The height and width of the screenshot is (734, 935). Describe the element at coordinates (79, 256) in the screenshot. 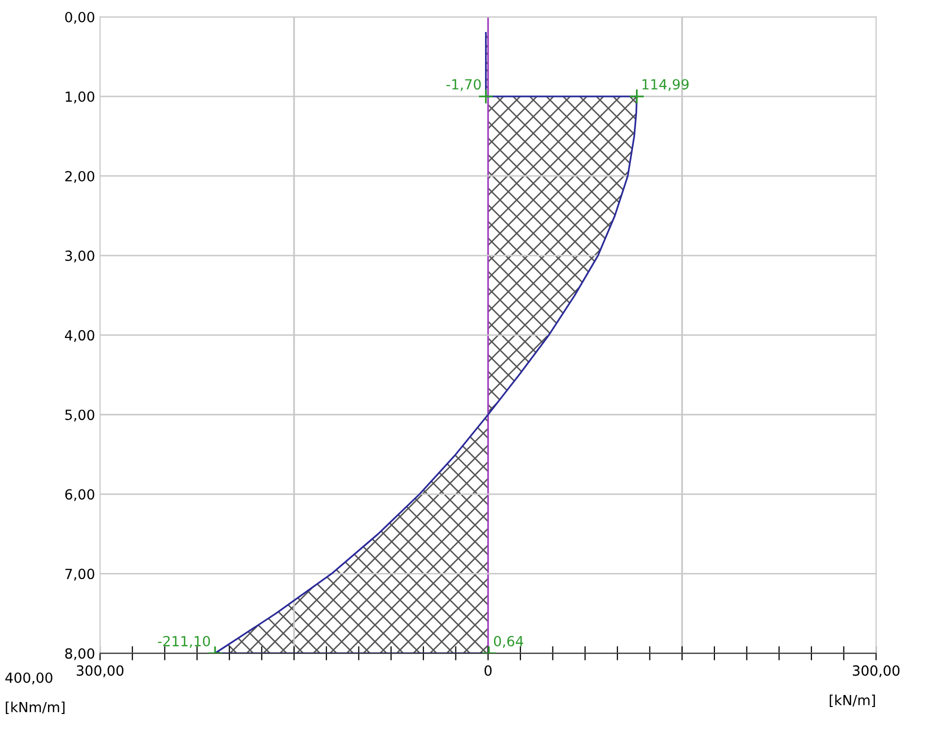

I see `y-tick-label: 3,00` at that location.